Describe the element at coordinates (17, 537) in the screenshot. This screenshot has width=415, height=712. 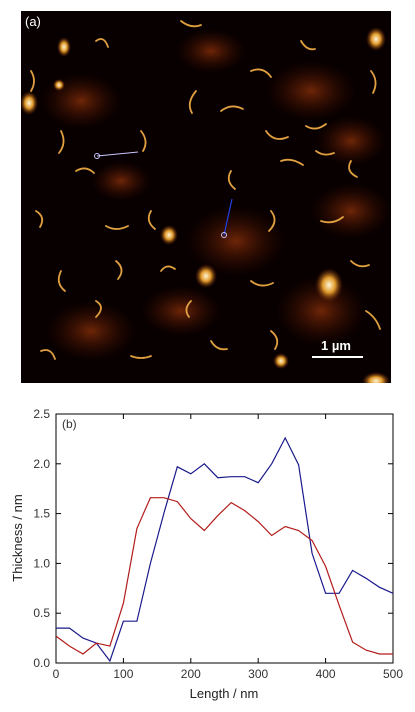
I see `y-axis-title: Thickness / nm` at that location.